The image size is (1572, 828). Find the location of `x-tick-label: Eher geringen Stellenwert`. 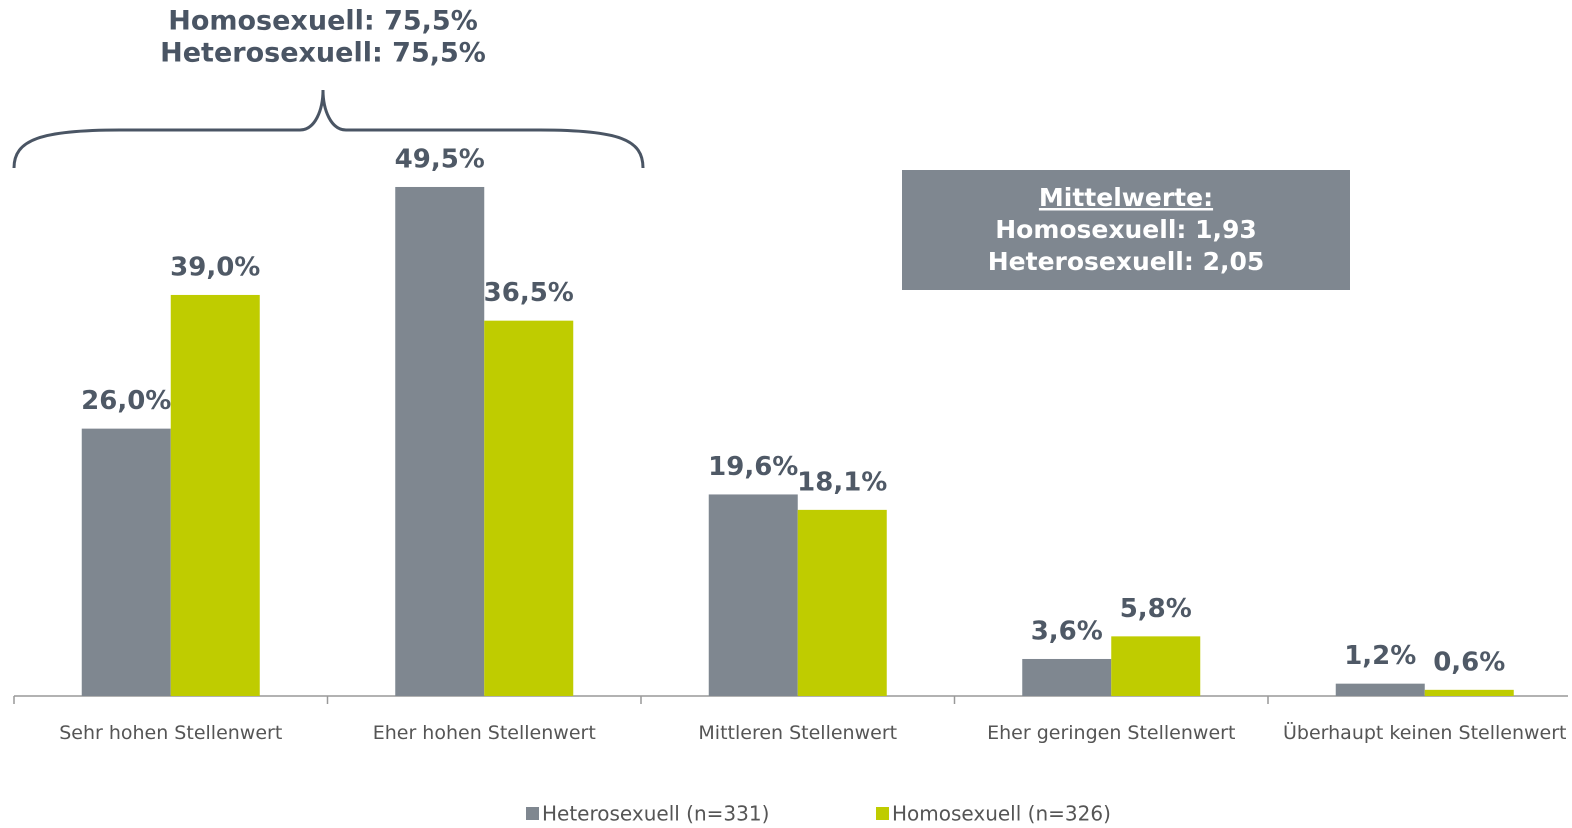

x-tick-label: Eher geringen Stellenwert is located at coordinates (1111, 733).